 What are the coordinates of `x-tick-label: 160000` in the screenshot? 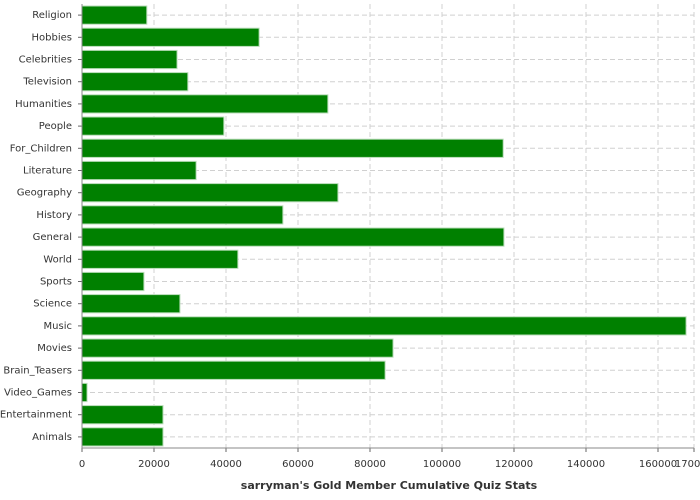 It's located at (658, 464).